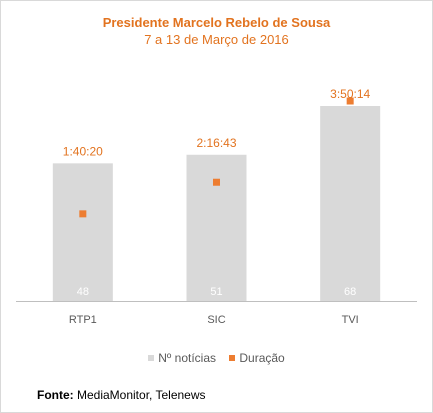 This screenshot has width=433, height=413. Describe the element at coordinates (350, 94) in the screenshot. I see `duration-label-tvi: 3:50:14` at that location.